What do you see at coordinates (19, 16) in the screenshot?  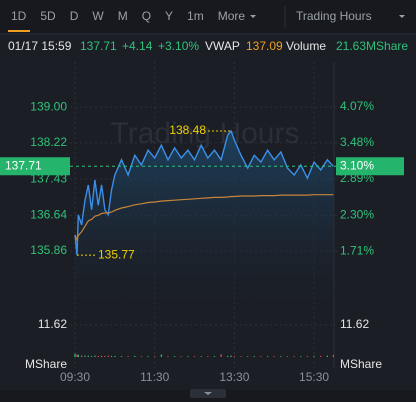 I see `timeframe-tab: 1D` at bounding box center [19, 16].